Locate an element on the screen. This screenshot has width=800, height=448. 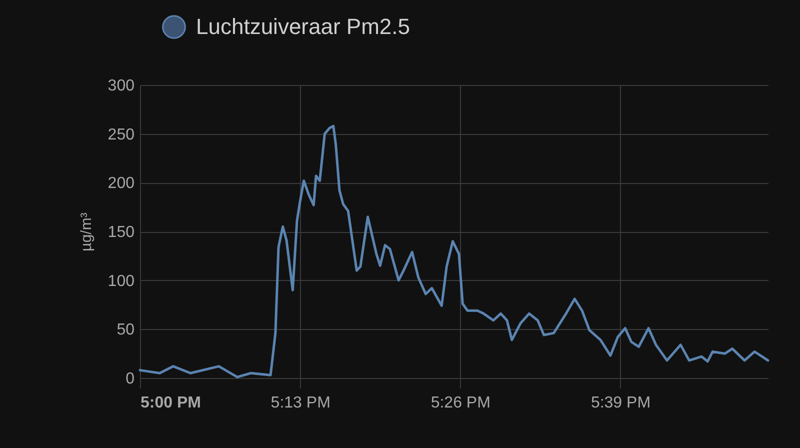
x-tick-label: 5:13 PM is located at coordinates (300, 403).